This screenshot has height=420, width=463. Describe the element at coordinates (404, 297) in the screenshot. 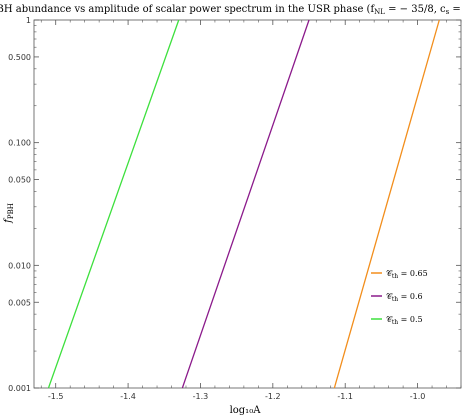

I see `legend-label: 𝒞th = 0.6` at that location.